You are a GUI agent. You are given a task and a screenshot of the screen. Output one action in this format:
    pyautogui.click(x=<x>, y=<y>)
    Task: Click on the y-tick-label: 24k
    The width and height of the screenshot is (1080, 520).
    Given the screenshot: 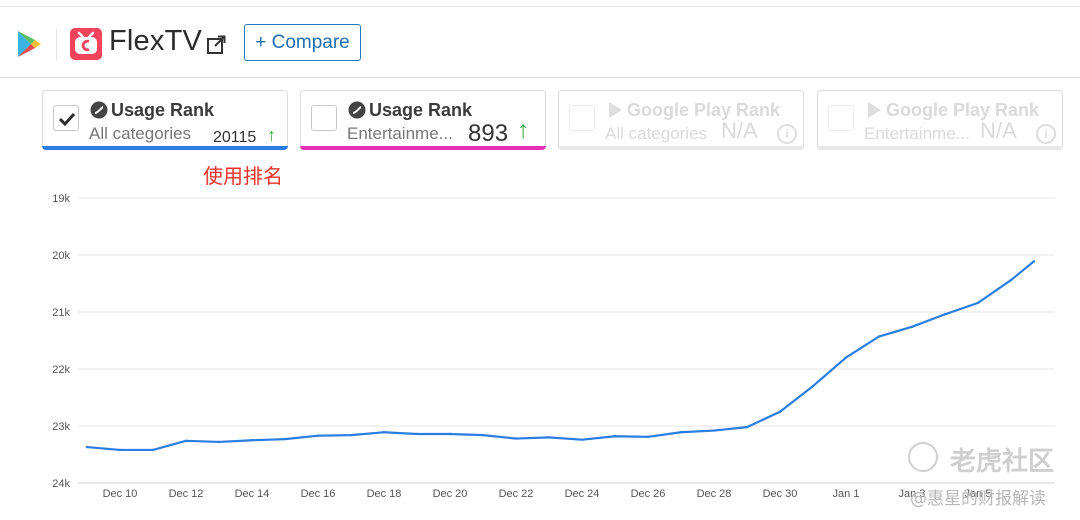 What is the action you would take?
    pyautogui.click(x=61, y=484)
    